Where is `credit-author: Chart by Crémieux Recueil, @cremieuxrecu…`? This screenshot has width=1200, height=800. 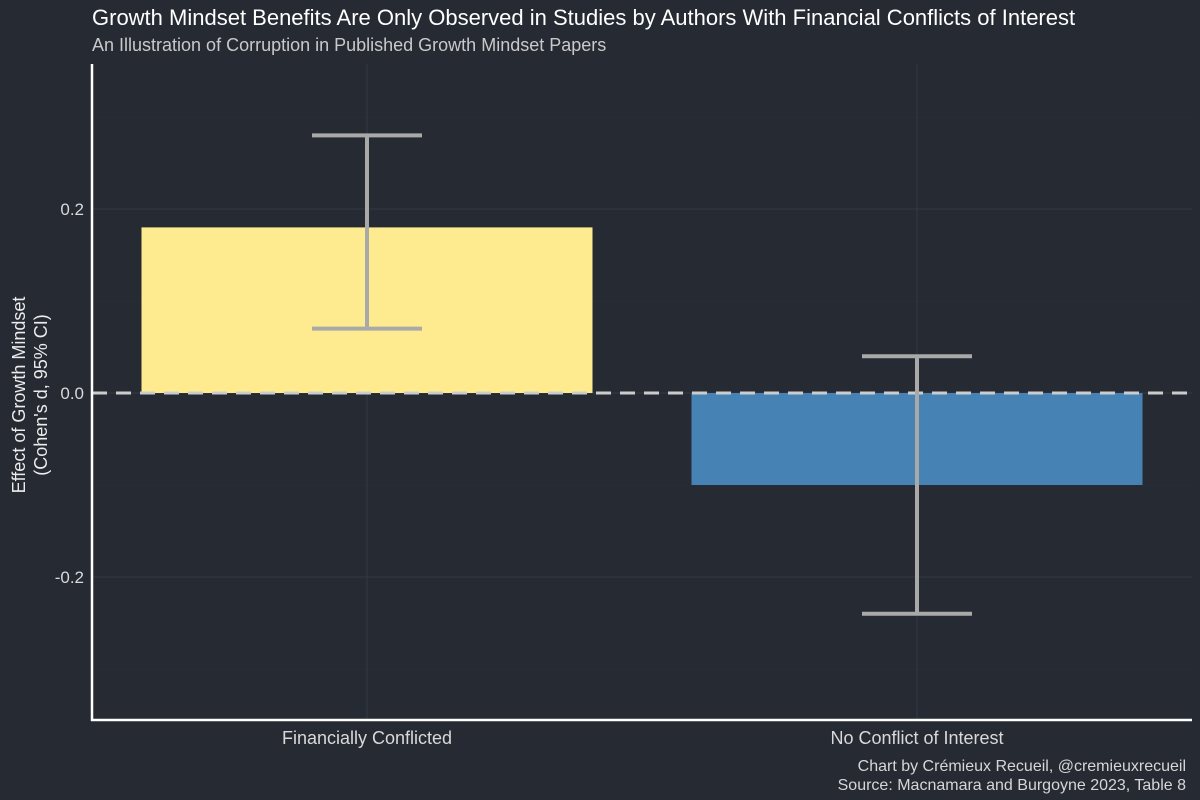 credit-author: Chart by Crémieux Recueil, @cremieuxrecu… is located at coordinates (1021, 766).